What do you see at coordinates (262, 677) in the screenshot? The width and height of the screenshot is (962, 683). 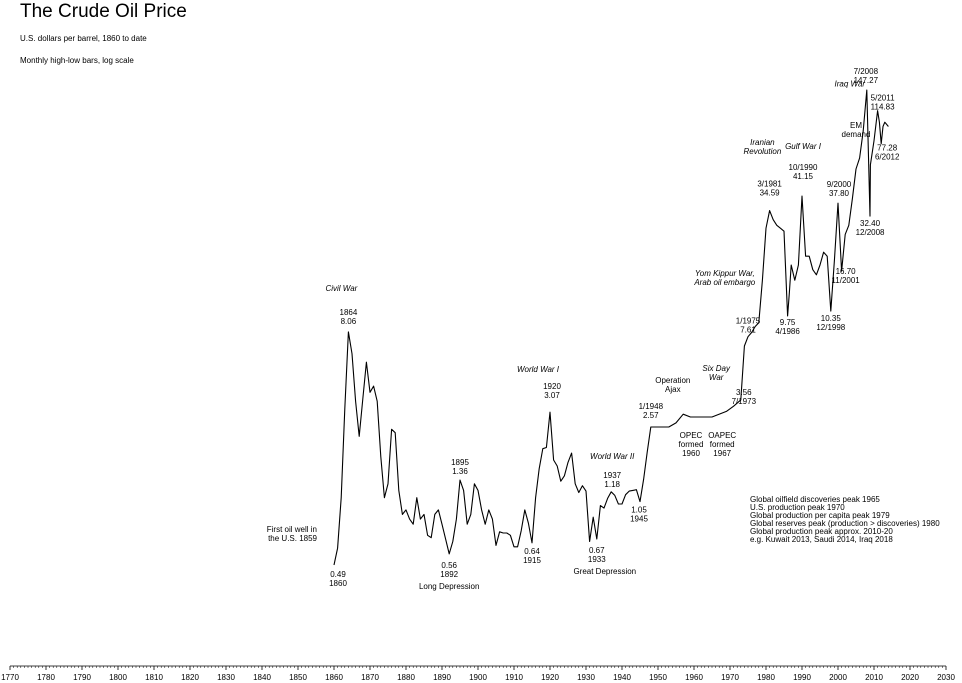 I see `x-tick-label: 1840` at bounding box center [262, 677].